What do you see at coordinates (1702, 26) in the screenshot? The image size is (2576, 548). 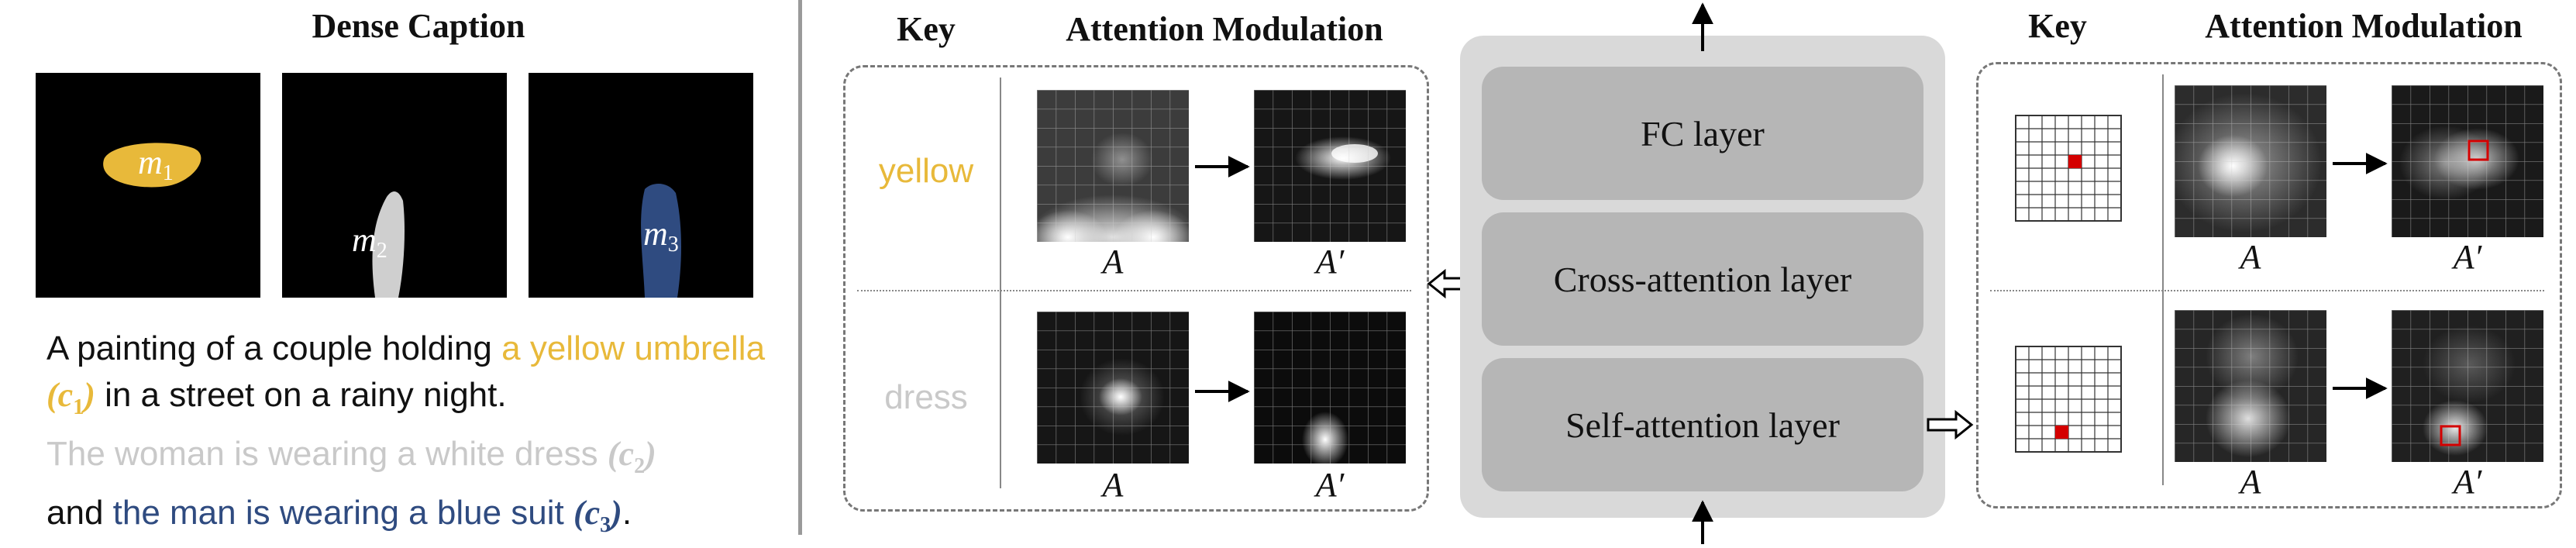 I see `output-arrow` at bounding box center [1702, 26].